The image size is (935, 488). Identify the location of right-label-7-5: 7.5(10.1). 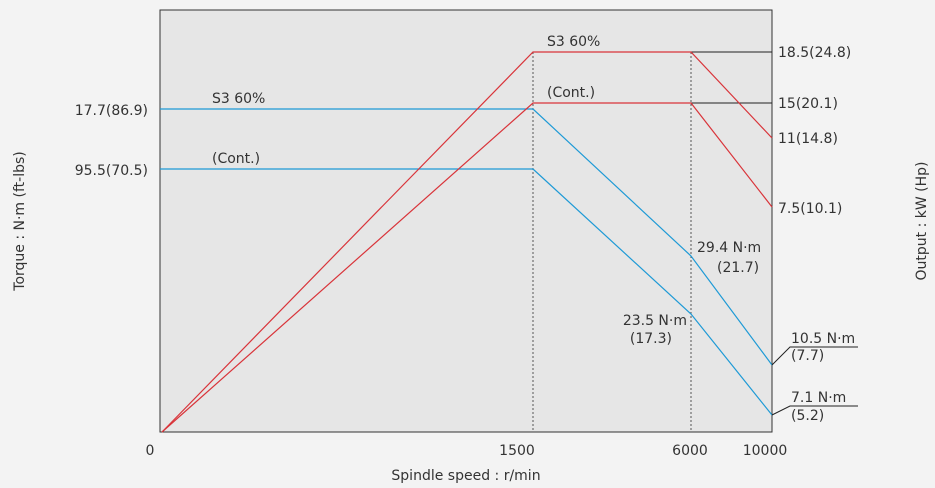
(810, 209).